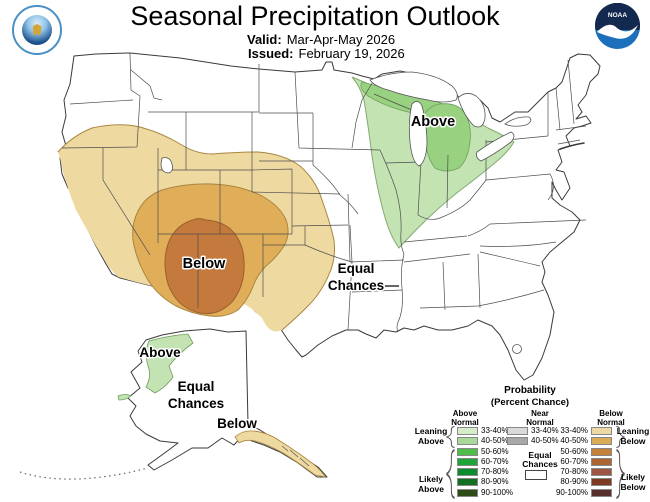  Describe the element at coordinates (271, 53) in the screenshot. I see `issued-label: Issued:` at that location.